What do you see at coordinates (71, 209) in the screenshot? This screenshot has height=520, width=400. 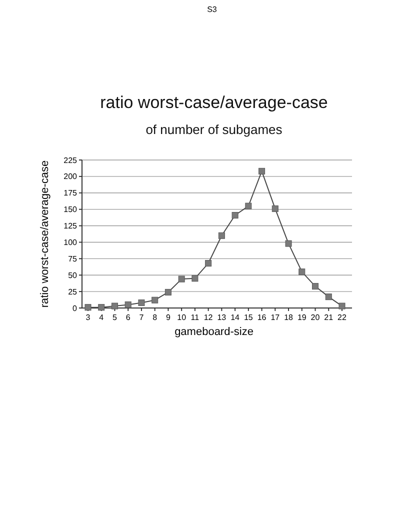 I see `y-tick-label: 150` at bounding box center [71, 209].